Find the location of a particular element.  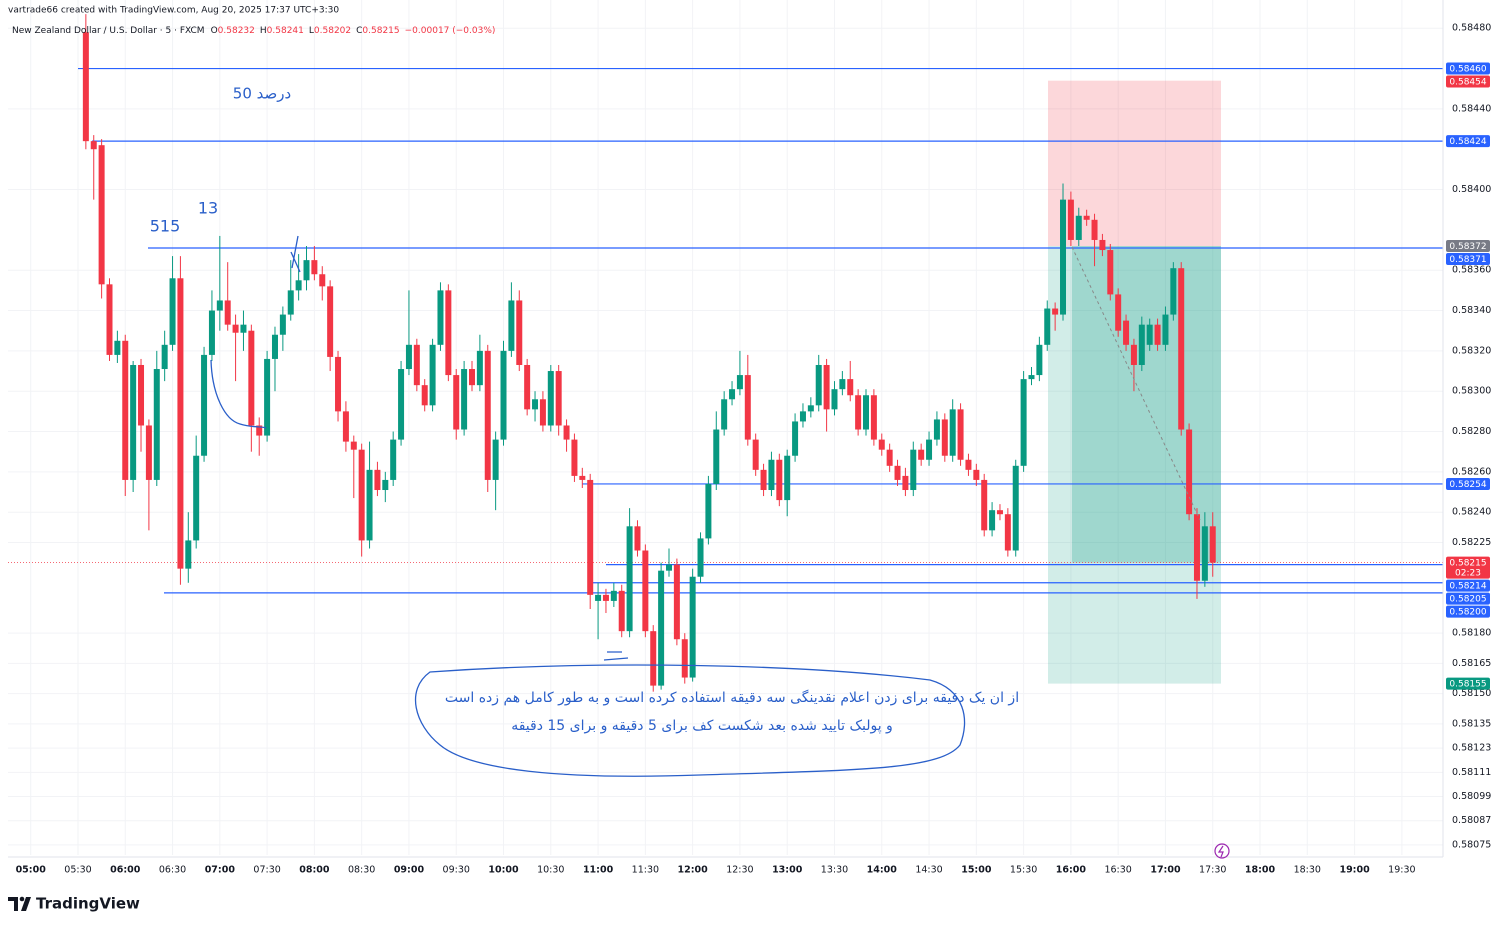

annotation: 13 is located at coordinates (208, 208).